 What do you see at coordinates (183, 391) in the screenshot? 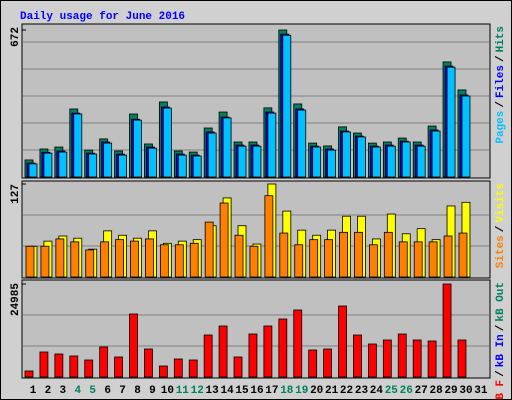
I see `x-tick-label: 11` at bounding box center [183, 391].